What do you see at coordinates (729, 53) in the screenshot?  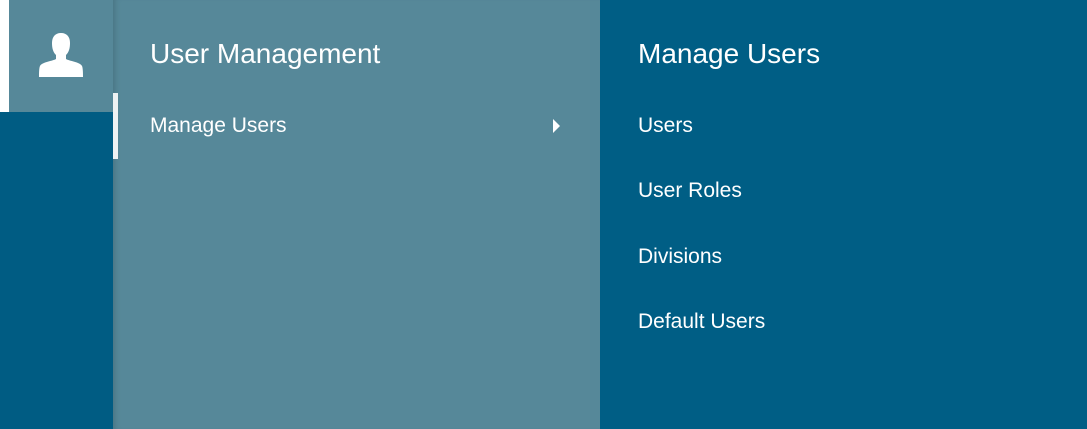 I see `submenu-title: Manage Users` at bounding box center [729, 53].